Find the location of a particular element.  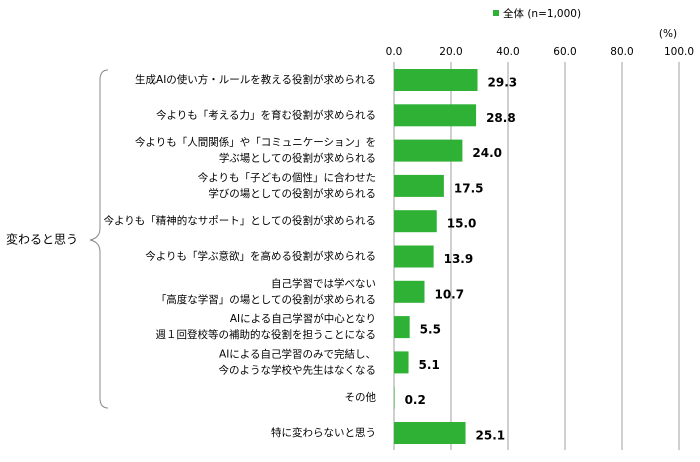

legend-label: 全体 (n=1,000) is located at coordinates (542, 13).